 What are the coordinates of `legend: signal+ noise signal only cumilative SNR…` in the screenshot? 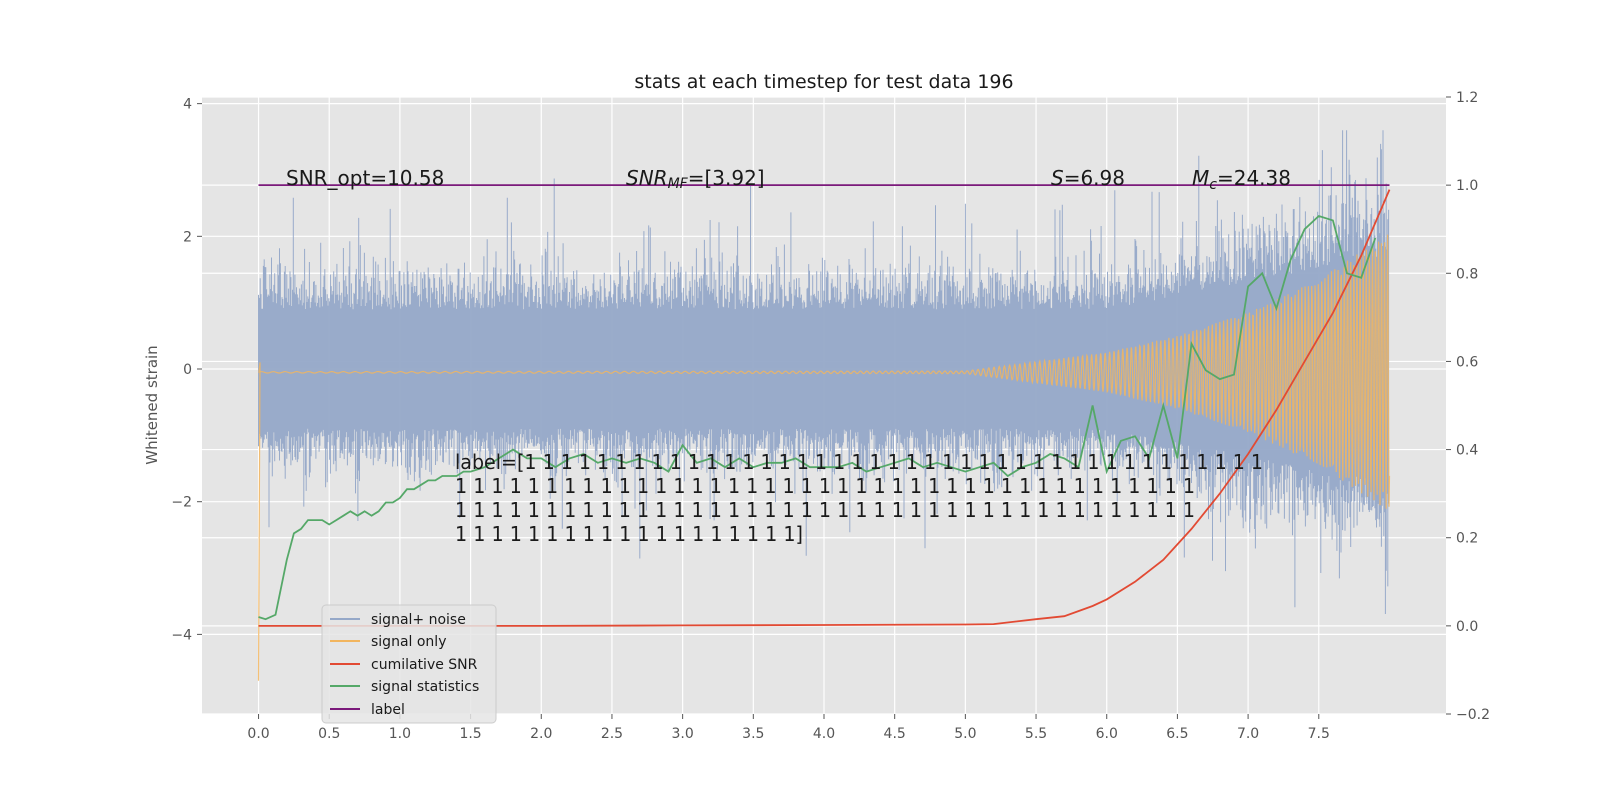 It's located at (409, 664).